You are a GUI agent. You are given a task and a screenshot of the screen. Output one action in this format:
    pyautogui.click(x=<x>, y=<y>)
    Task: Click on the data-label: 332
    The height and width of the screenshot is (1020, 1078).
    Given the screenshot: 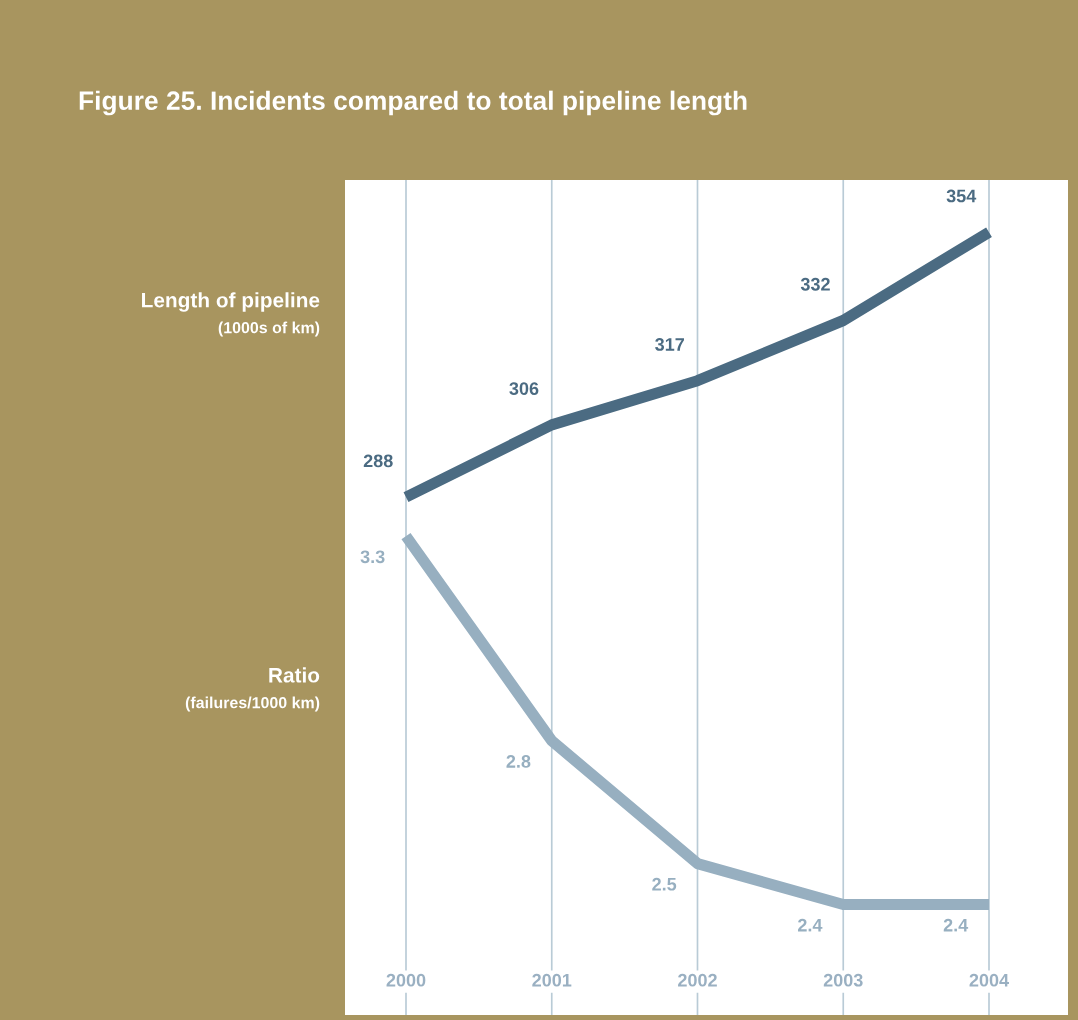 What is the action you would take?
    pyautogui.click(x=815, y=284)
    